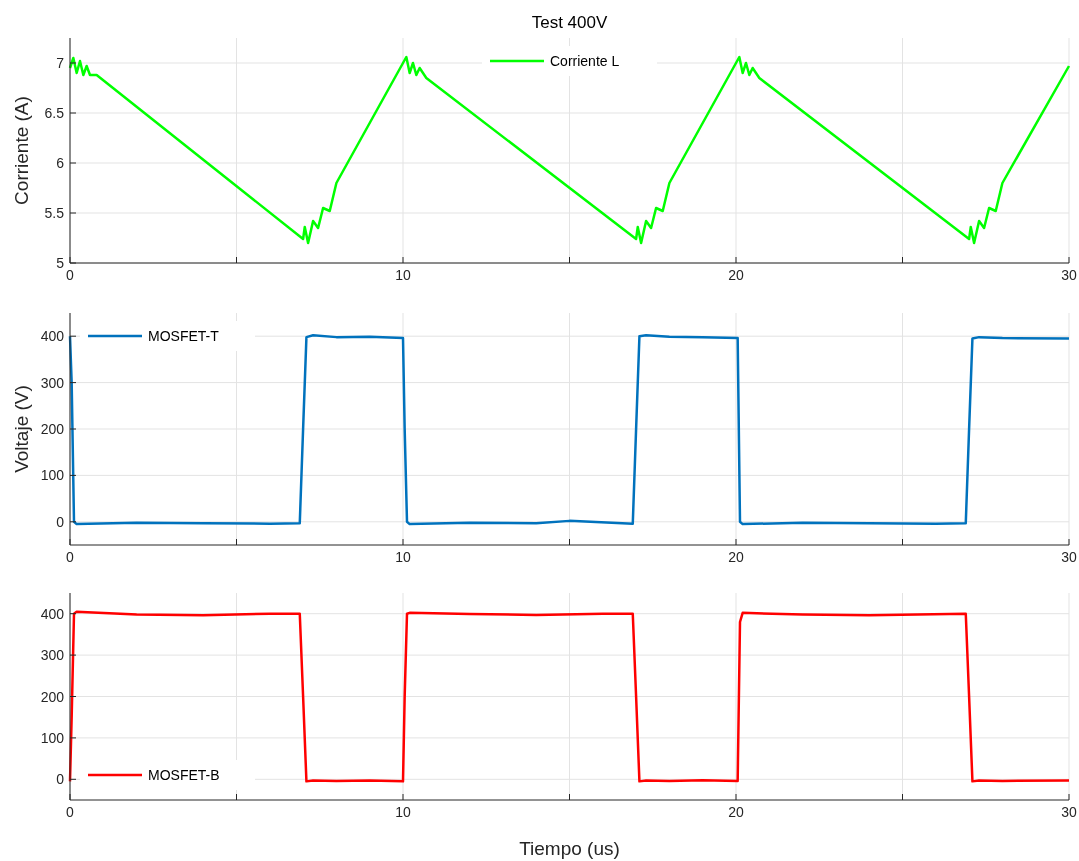 The width and height of the screenshot is (1079, 861). I want to click on legend-label: MOSFET-B, so click(184, 775).